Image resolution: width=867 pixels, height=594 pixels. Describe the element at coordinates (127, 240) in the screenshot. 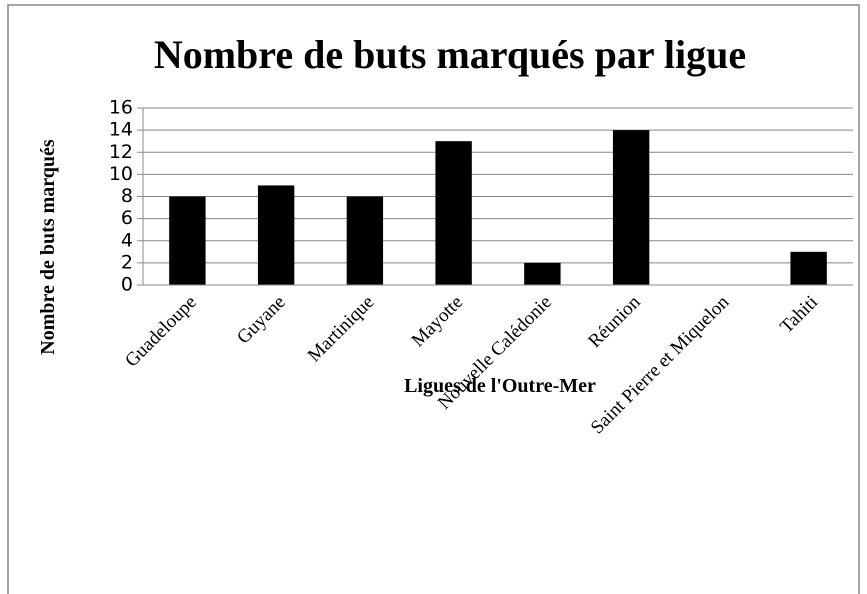

I see `y-tick-label: 4` at that location.